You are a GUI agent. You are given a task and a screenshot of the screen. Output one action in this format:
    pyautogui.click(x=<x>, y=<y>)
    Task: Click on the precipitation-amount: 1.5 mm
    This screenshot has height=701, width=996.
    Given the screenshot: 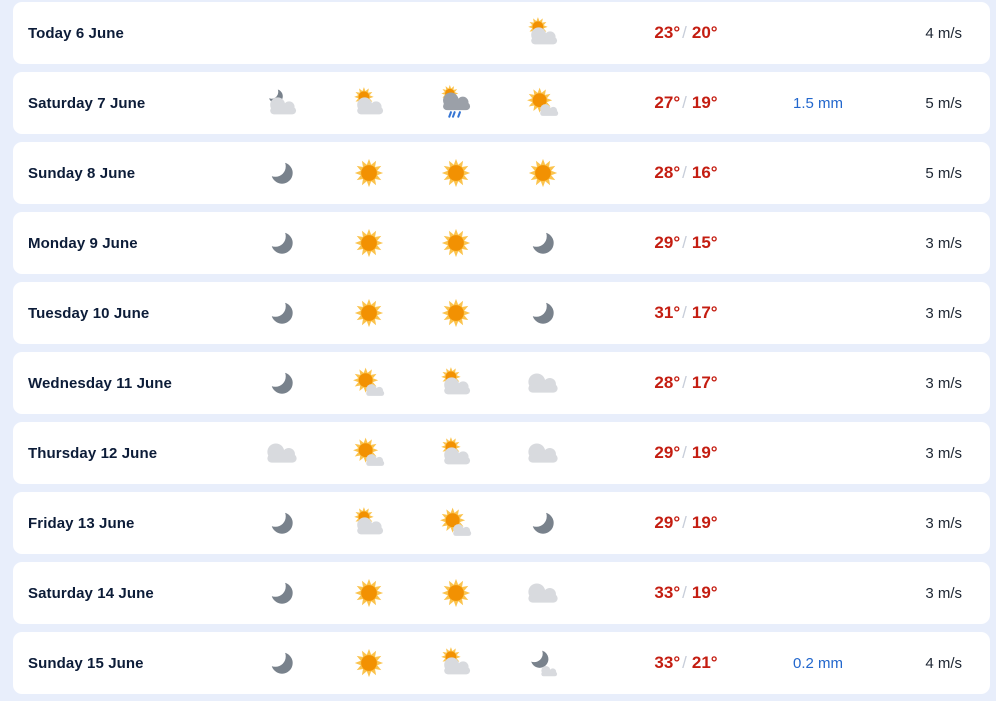 What is the action you would take?
    pyautogui.click(x=817, y=103)
    